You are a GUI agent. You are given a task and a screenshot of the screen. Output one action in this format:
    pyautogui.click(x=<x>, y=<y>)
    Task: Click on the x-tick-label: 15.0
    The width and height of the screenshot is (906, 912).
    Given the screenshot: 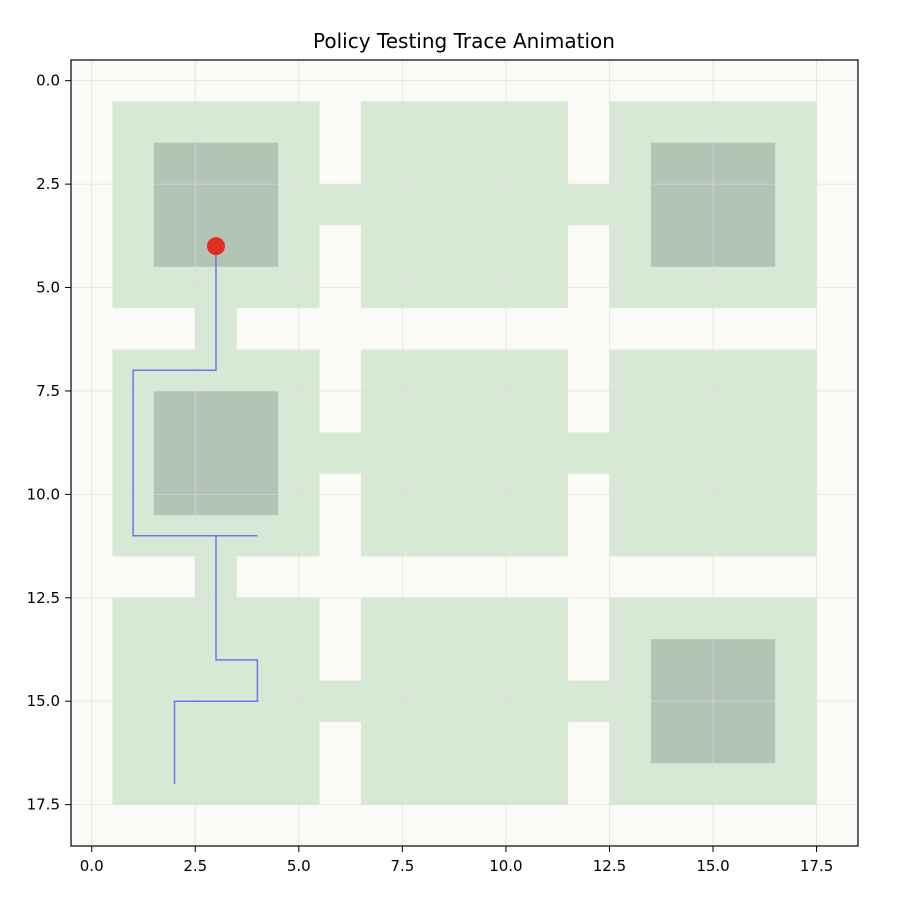 What is the action you would take?
    pyautogui.click(x=712, y=866)
    